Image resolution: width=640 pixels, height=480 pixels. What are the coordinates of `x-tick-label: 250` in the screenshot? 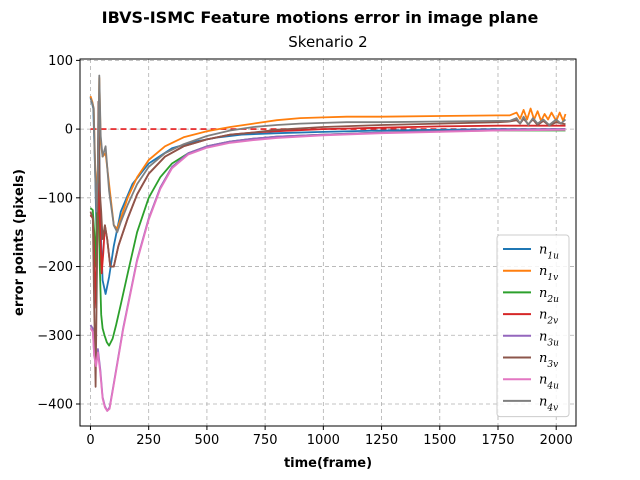 It's located at (148, 440).